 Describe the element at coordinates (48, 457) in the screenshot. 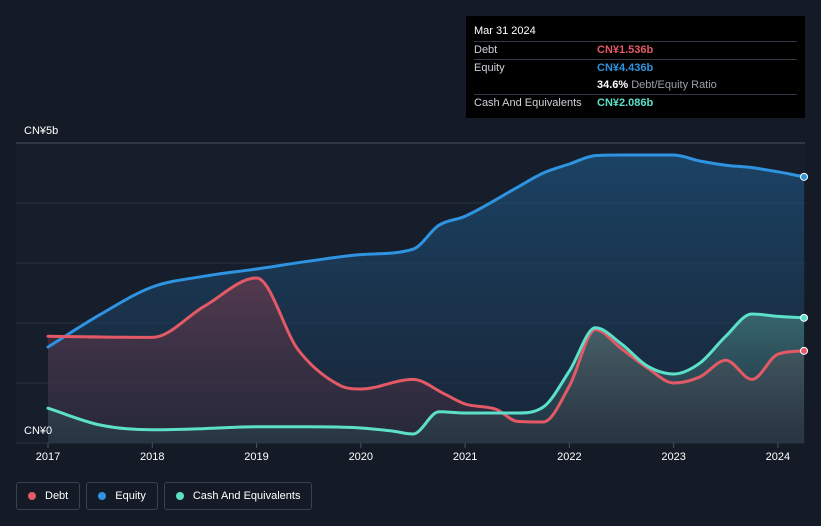

I see `x-tick-label: 2017` at that location.